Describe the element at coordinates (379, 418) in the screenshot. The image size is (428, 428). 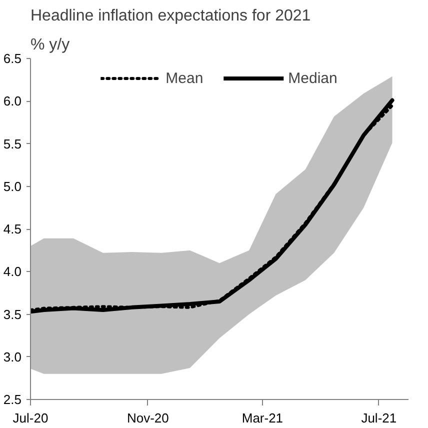
I see `x-tick-label: Jul-21` at that location.